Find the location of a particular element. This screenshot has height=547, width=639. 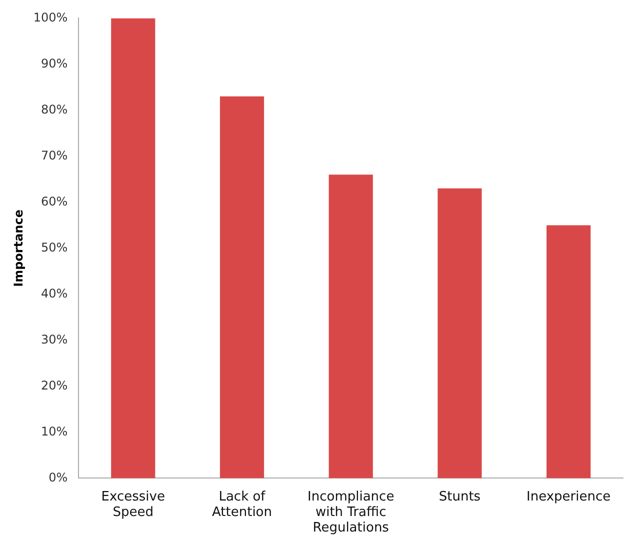

x-tick-label: Incompliance with Traffic Regulations is located at coordinates (351, 512).